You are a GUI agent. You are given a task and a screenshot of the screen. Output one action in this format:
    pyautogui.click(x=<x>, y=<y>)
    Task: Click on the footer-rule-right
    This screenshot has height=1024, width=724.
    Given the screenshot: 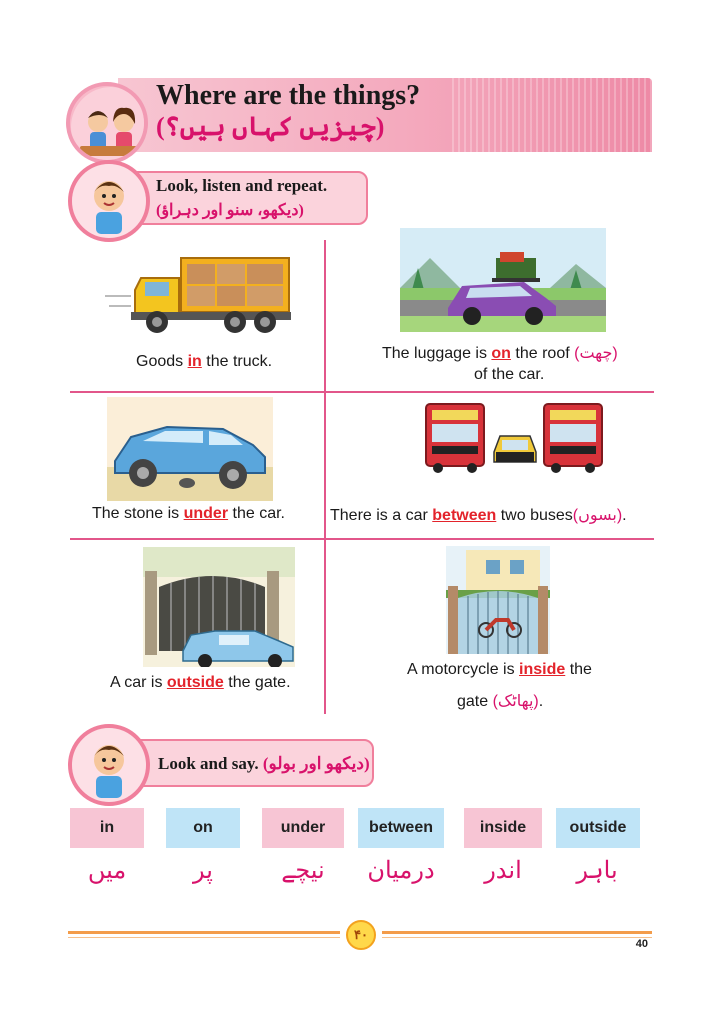 What is the action you would take?
    pyautogui.click(x=517, y=932)
    